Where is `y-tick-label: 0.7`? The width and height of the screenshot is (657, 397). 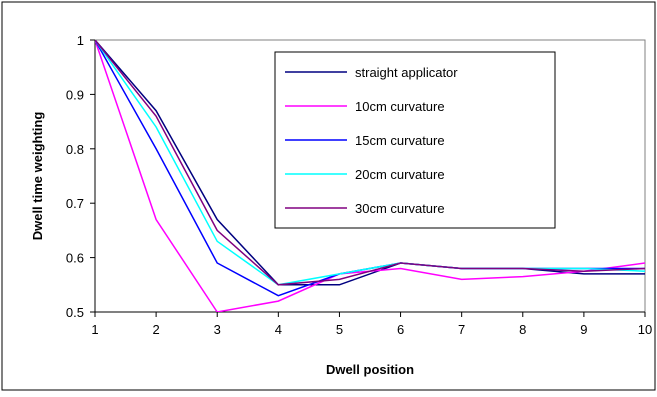 y-tick-label: 0.7 is located at coordinates (75, 203).